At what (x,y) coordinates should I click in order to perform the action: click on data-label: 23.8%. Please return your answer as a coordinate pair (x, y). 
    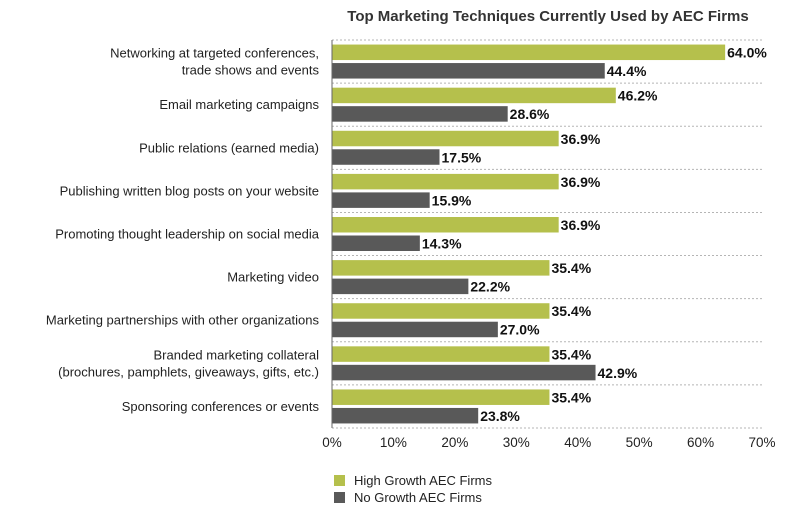
    Looking at the image, I should click on (500, 416).